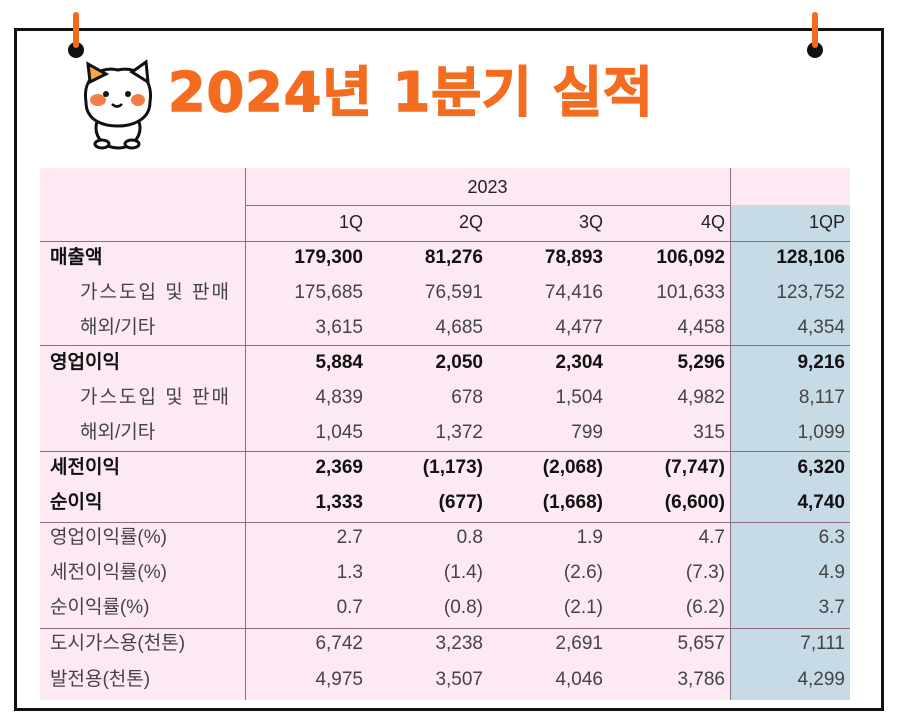  Describe the element at coordinates (690, 257) in the screenshot. I see `table-cell: 106,092` at that location.